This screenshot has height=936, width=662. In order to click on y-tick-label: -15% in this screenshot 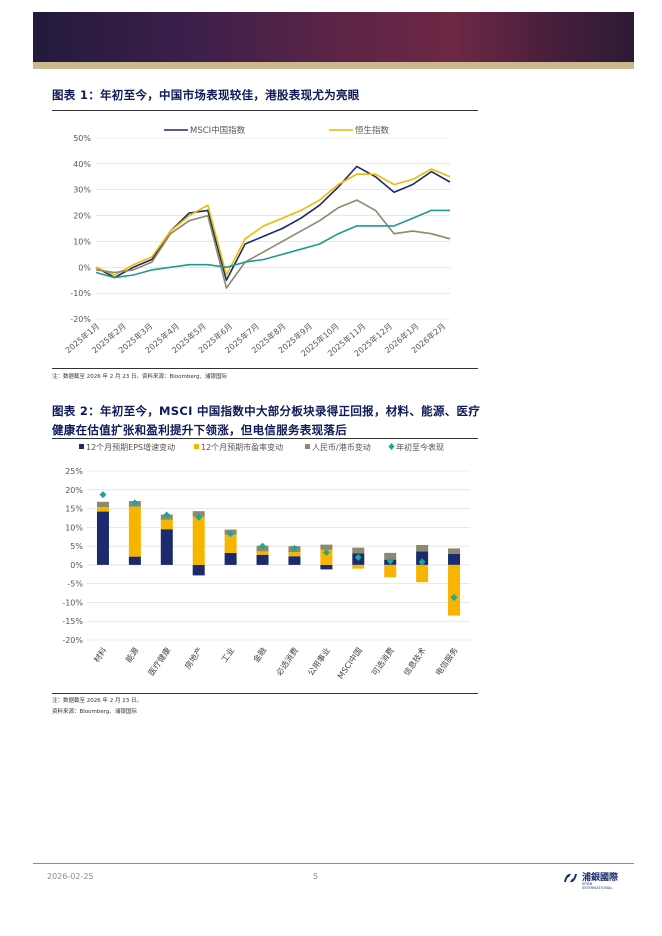, I will do `click(72, 621)`.